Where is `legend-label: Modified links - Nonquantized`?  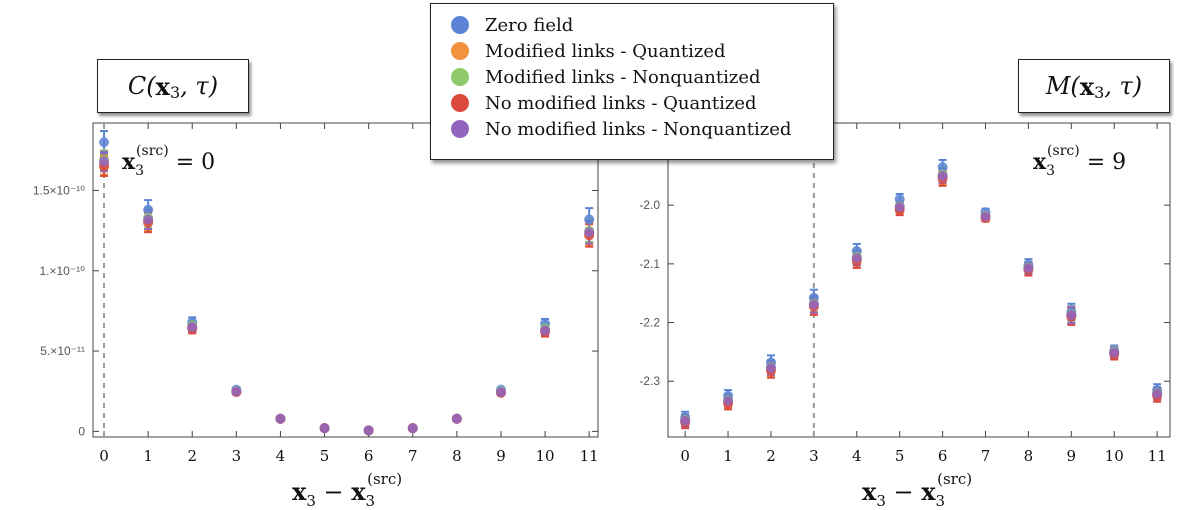
legend-label: Modified links - Nonquantized is located at coordinates (623, 77).